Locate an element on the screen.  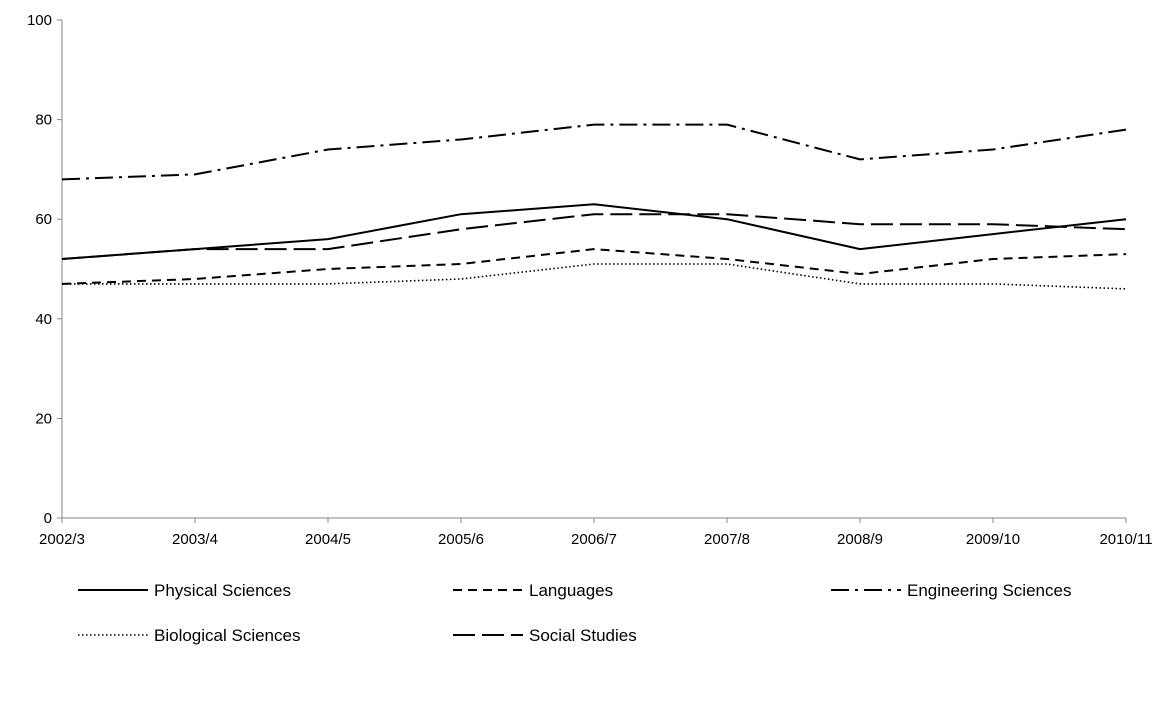
legend-item: Engineering Sciences is located at coordinates (951, 590).